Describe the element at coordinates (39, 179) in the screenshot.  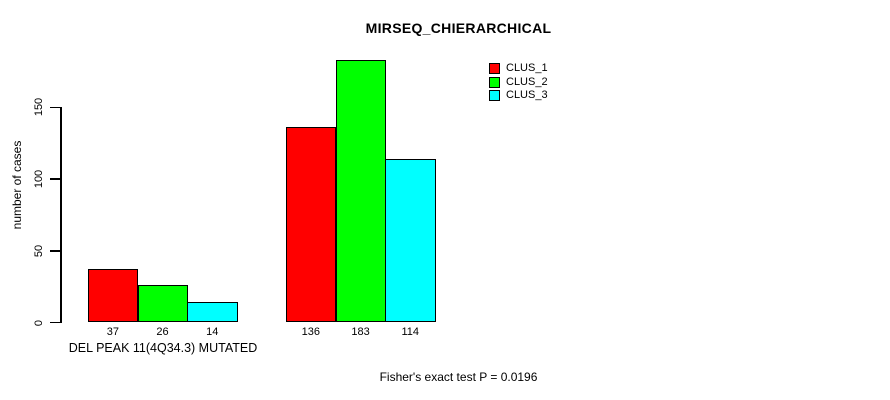
I see `y-tick-label: 100` at that location.